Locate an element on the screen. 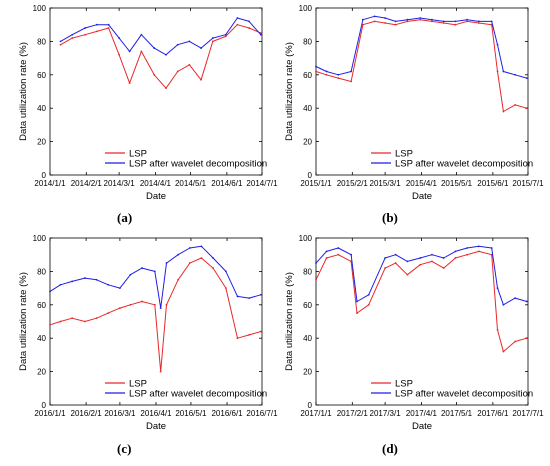 This screenshot has height=466, width=550. x-tick-label: 2014/1/1 is located at coordinates (50, 183).